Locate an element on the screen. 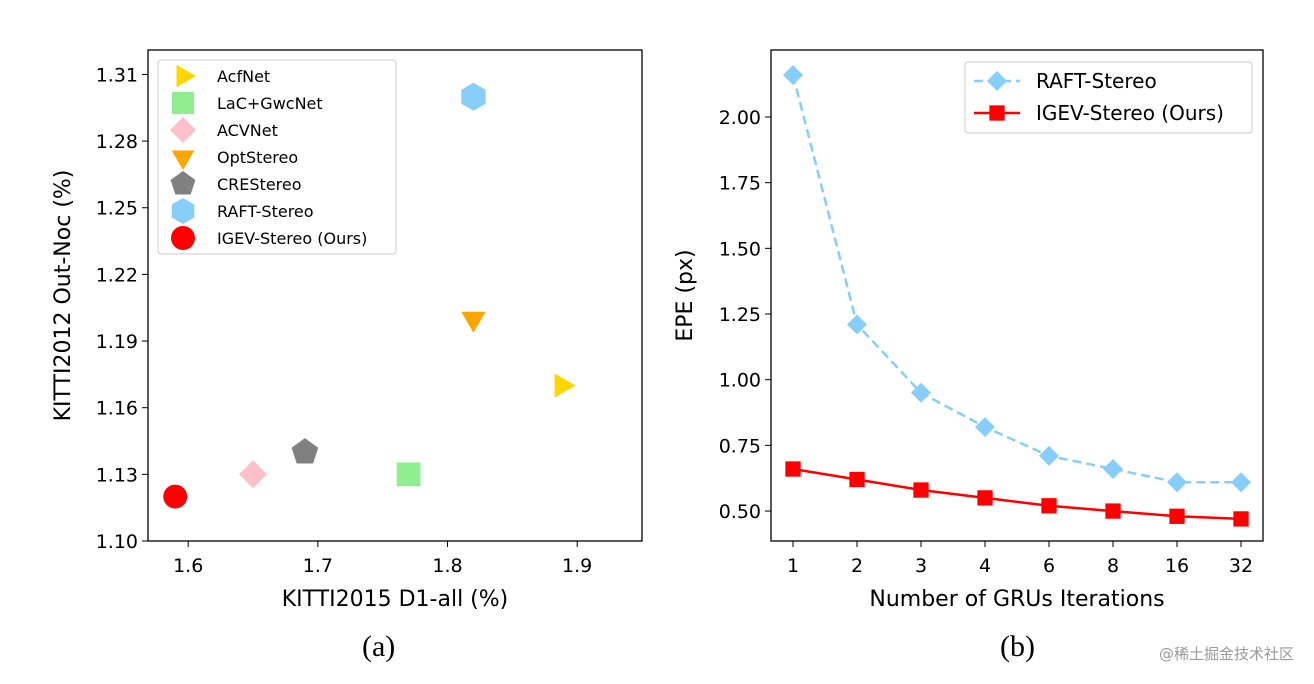  y-tick-label-a: 1.28 is located at coordinates (117, 142).